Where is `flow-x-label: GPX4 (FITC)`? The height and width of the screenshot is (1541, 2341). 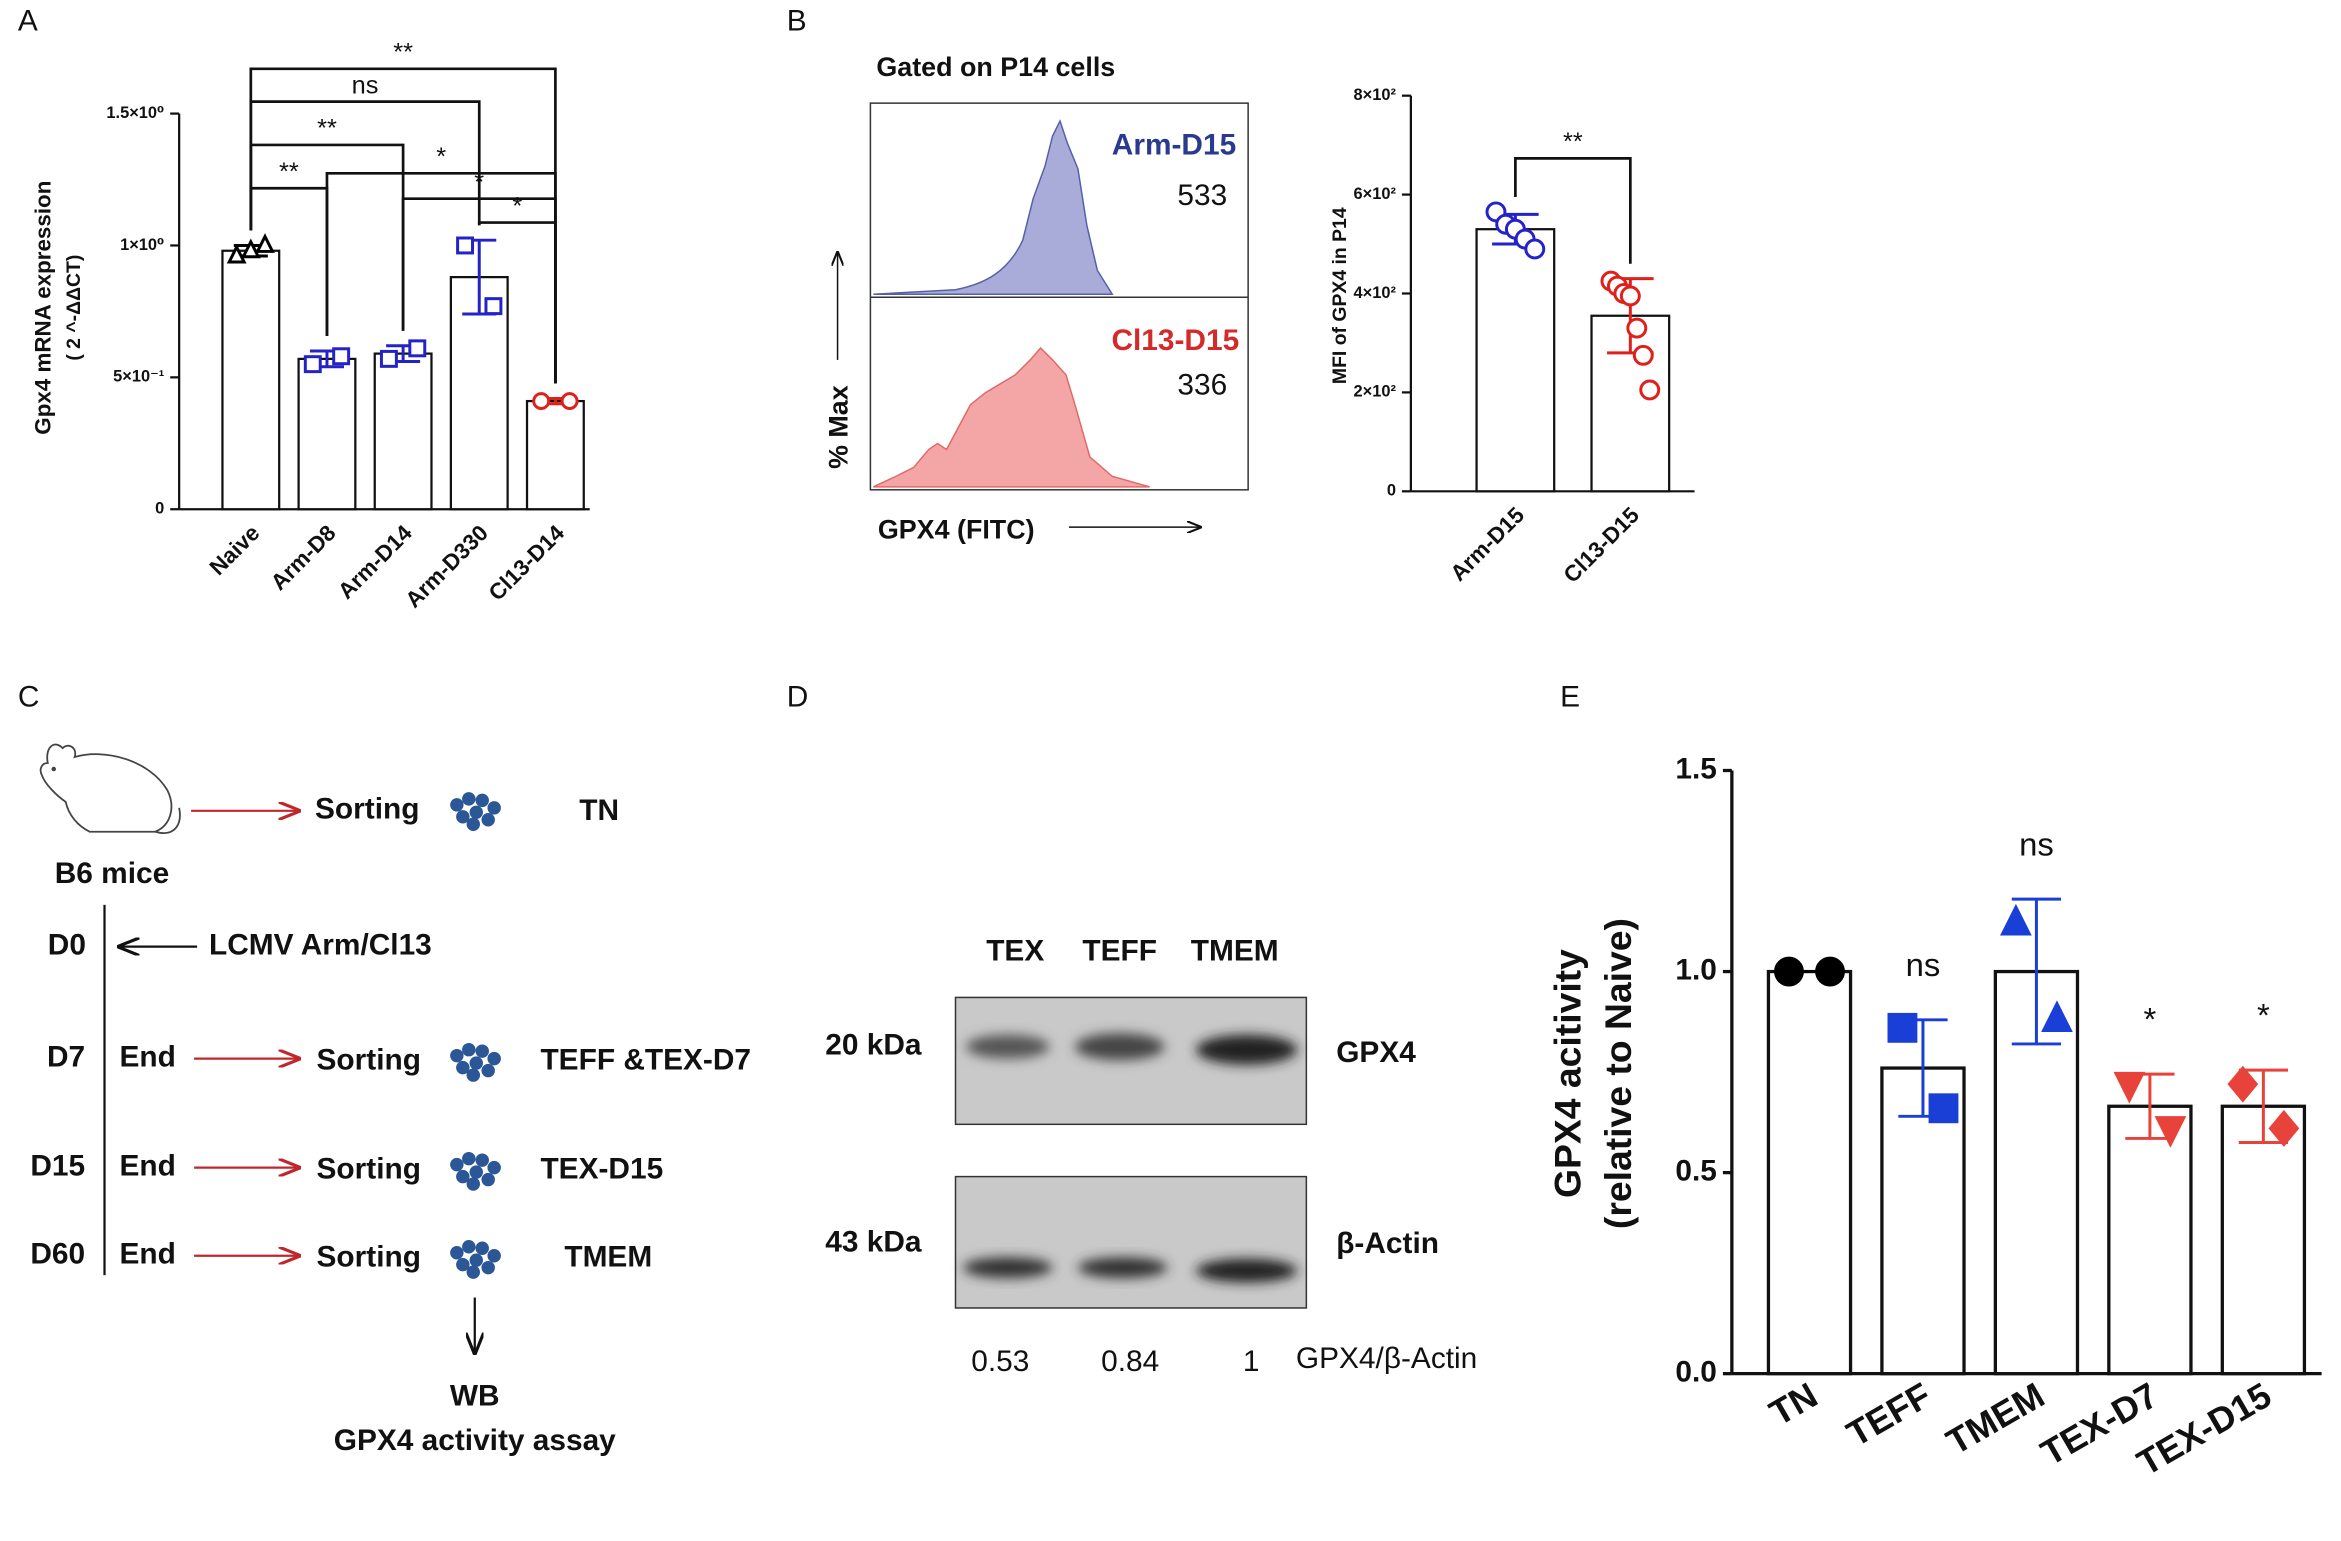 flow-x-label: GPX4 (FITC) is located at coordinates (956, 530).